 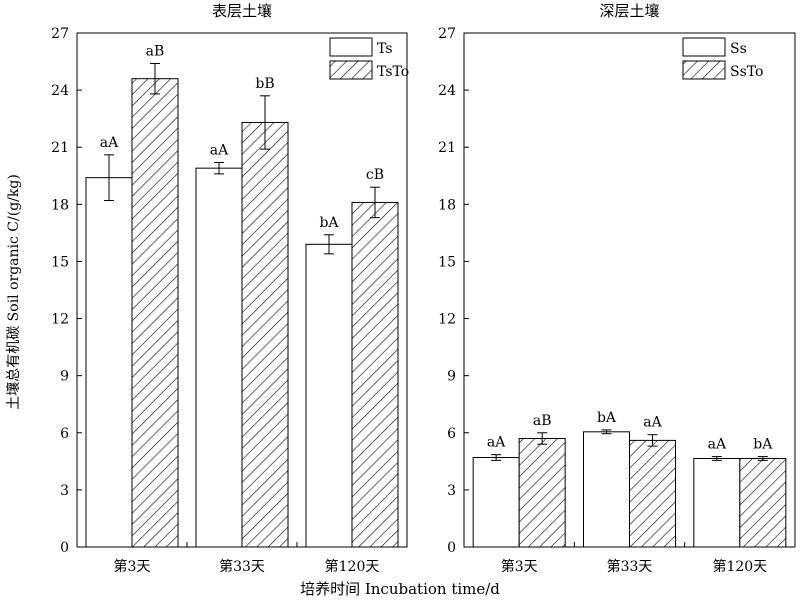 What do you see at coordinates (746, 72) in the screenshot?
I see `legend-label: SsTo` at bounding box center [746, 72].